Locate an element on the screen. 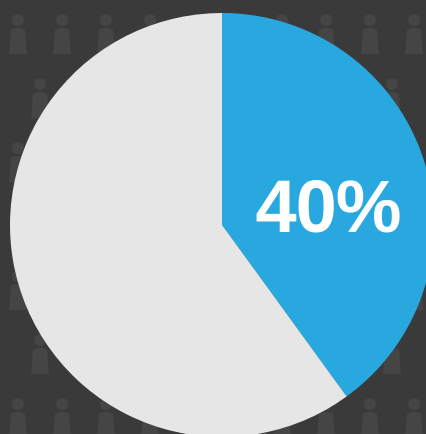 Image resolution: width=426 pixels, height=434 pixels. slice-percentage-label: 40% is located at coordinates (327, 206).